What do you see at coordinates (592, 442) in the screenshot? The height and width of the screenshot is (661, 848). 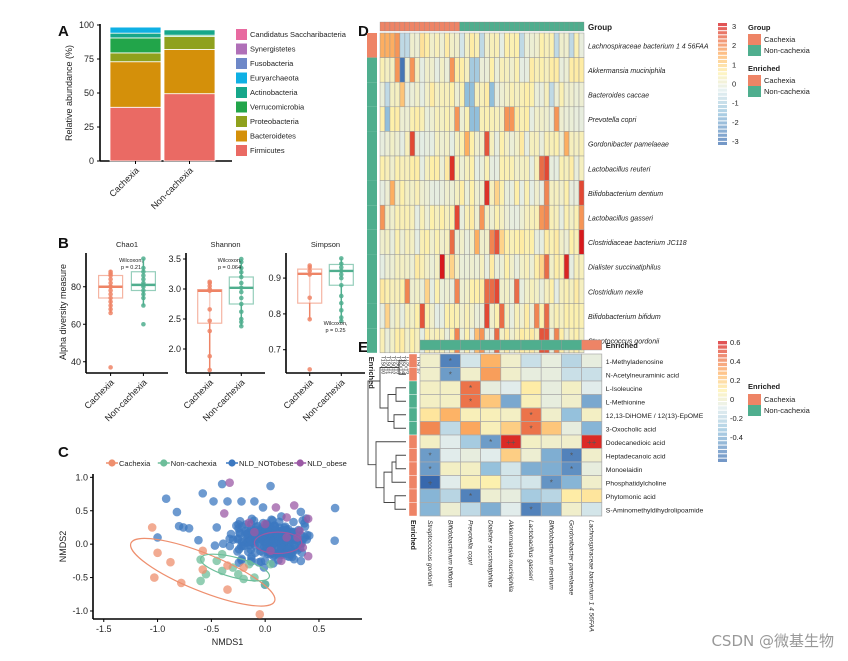 I see `significance-mark: ++` at bounding box center [592, 442].